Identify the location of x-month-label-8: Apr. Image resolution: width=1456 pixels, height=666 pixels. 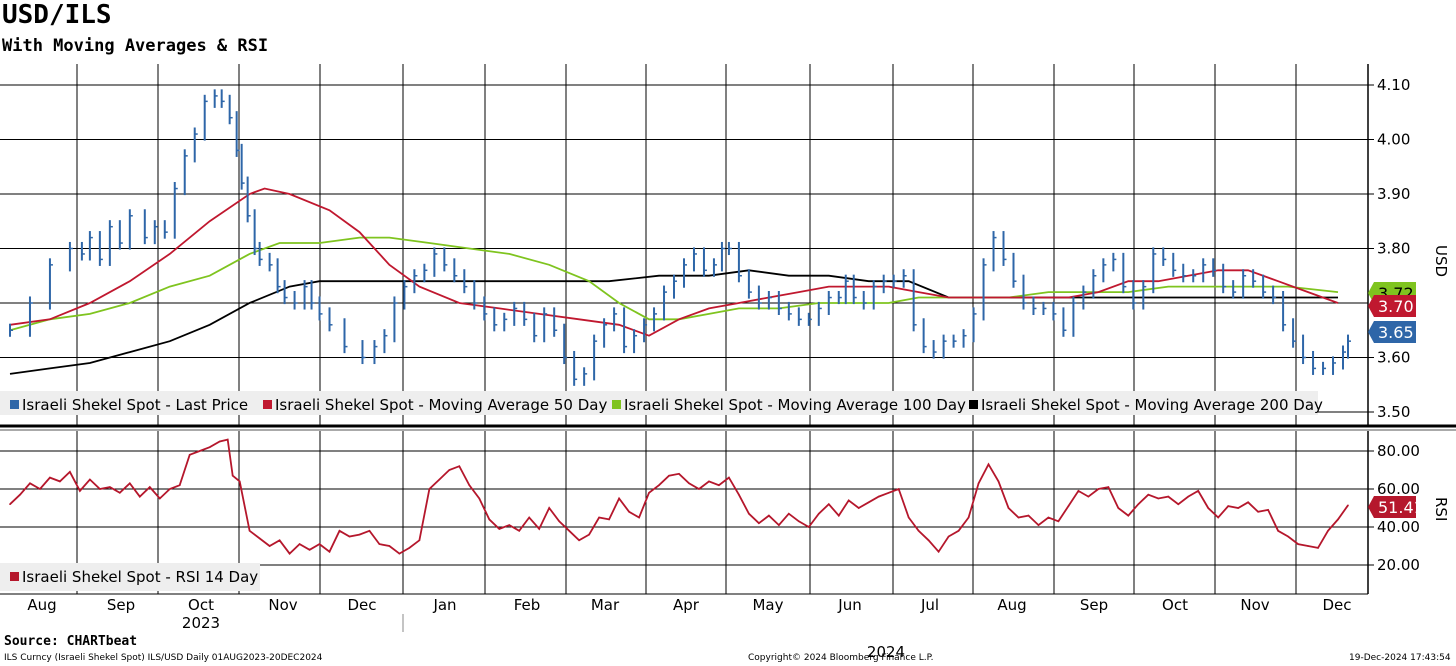
(686, 605).